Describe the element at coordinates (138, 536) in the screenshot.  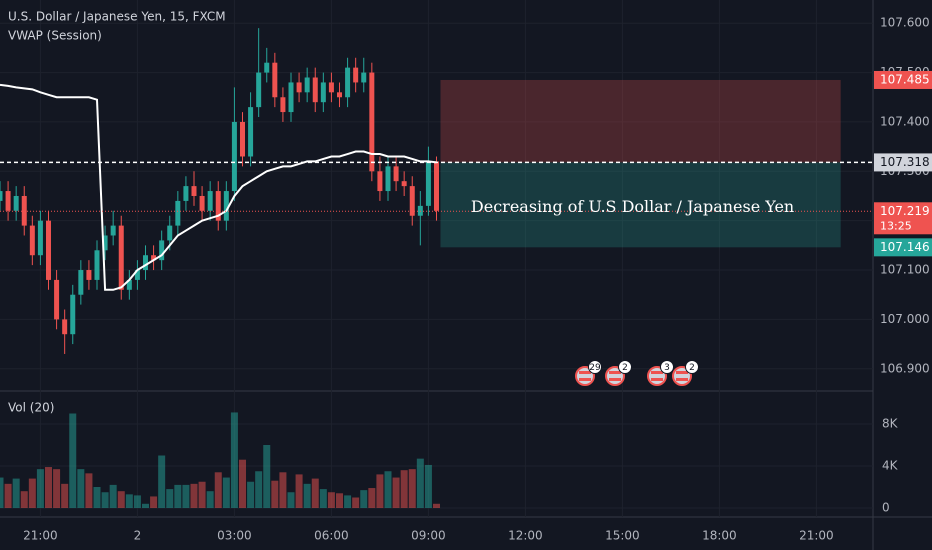
I see `x-tick-label: 2` at that location.